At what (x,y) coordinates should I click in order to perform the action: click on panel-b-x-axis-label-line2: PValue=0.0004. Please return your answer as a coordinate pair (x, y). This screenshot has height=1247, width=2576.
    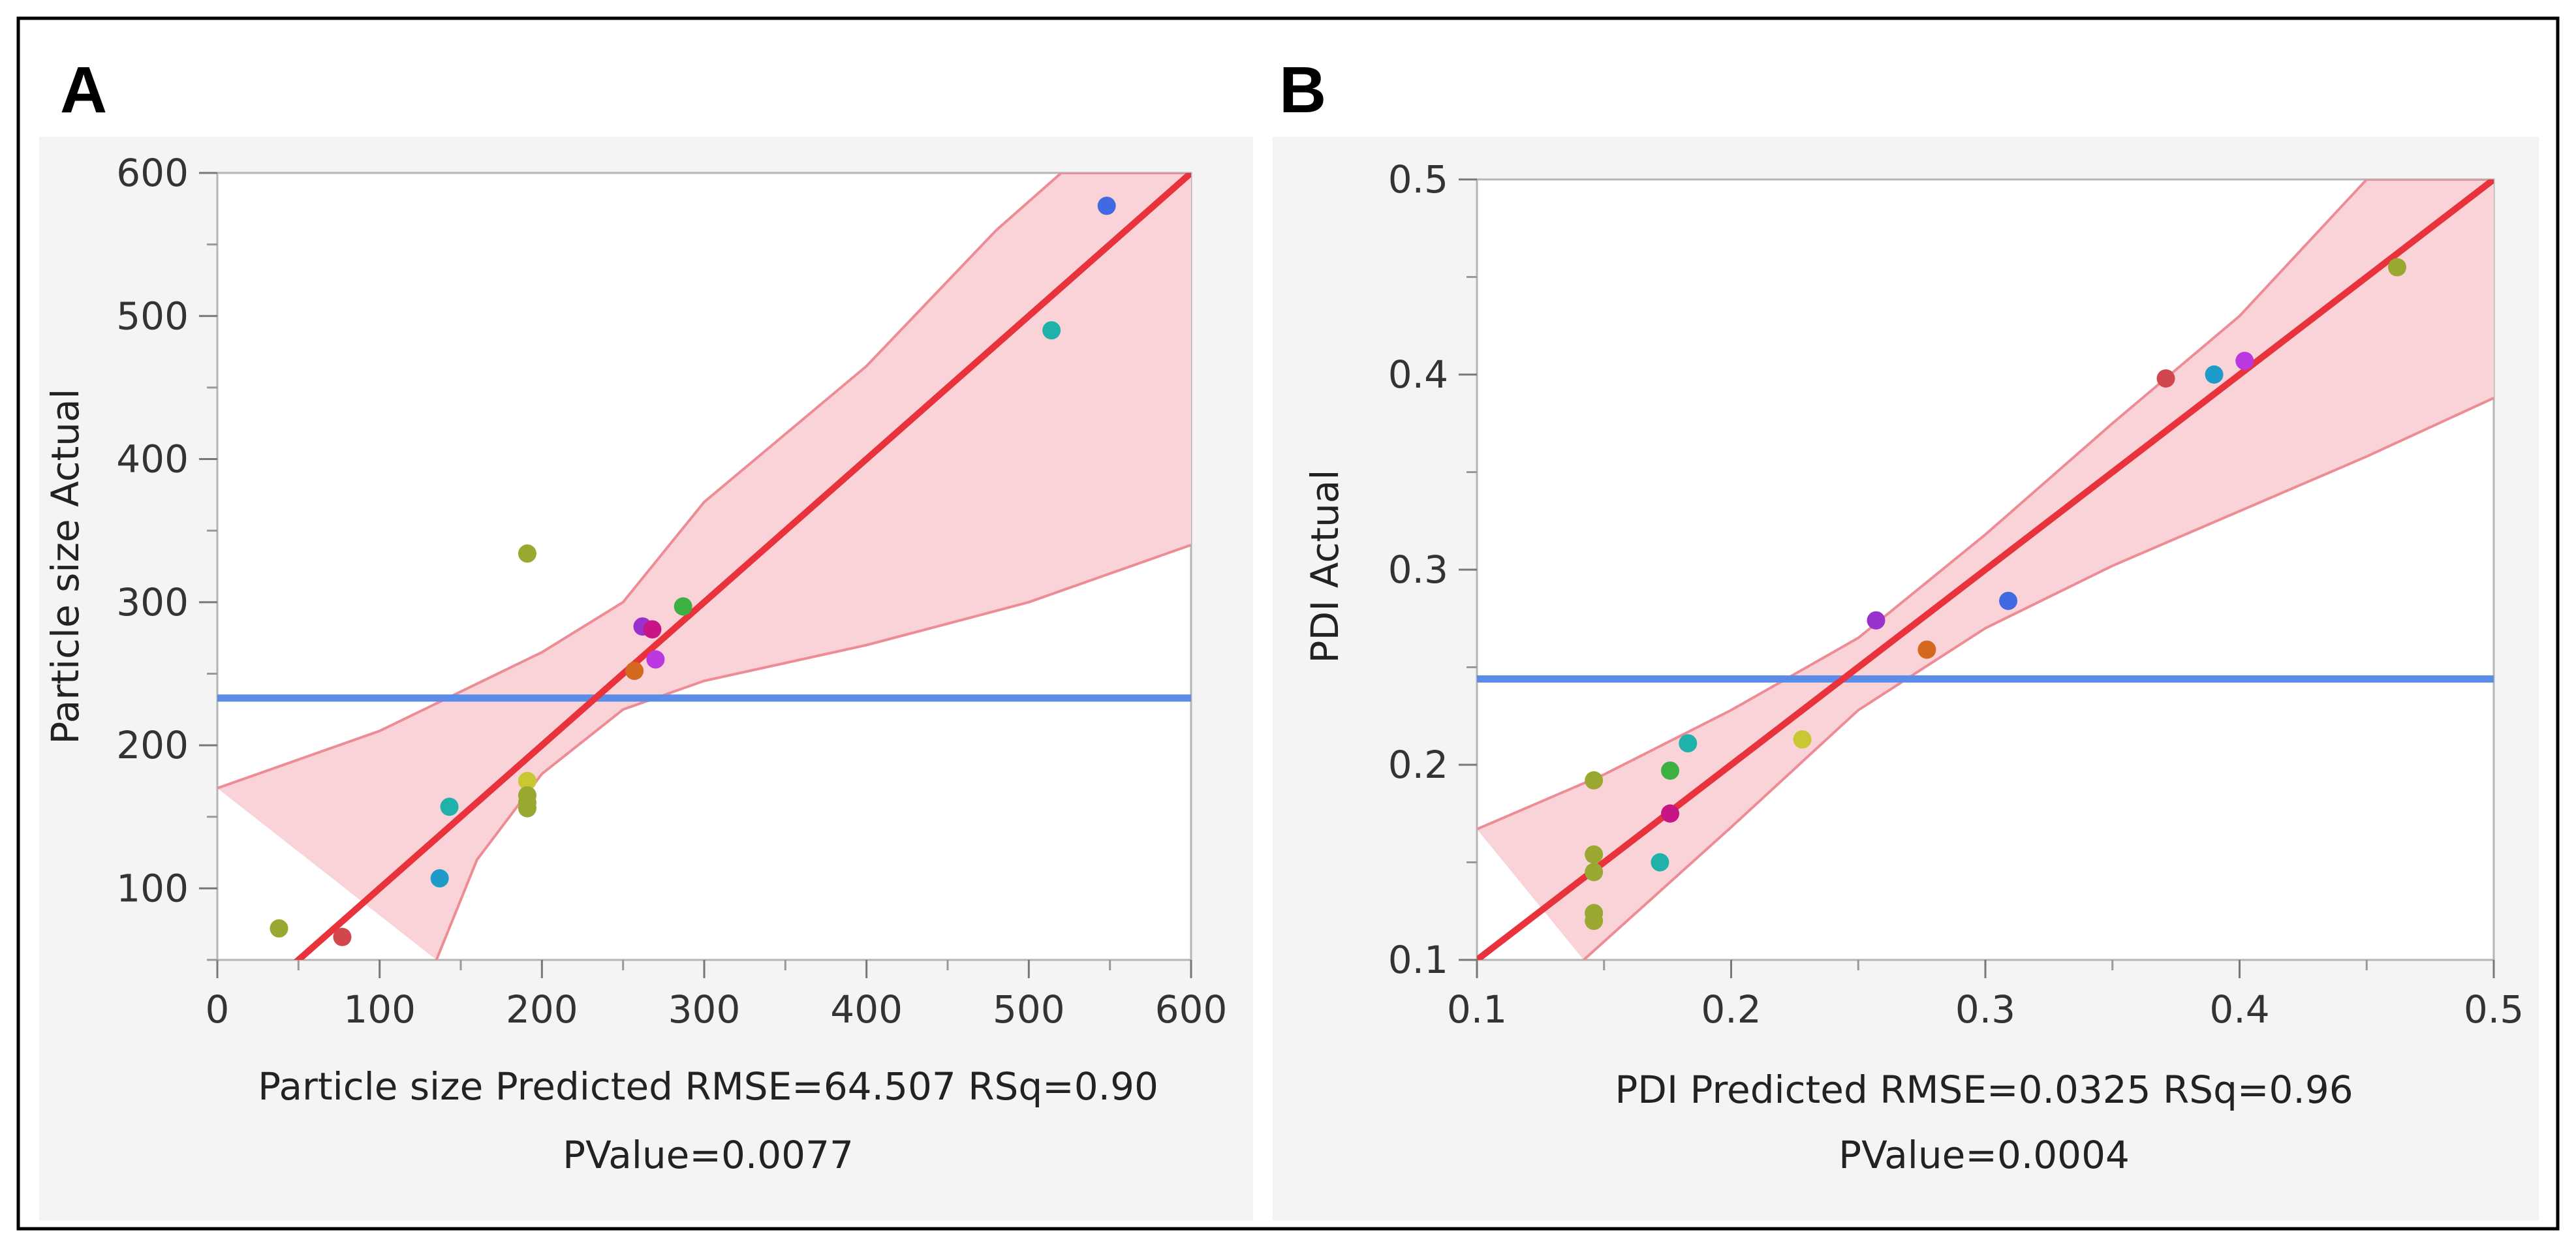
    Looking at the image, I should click on (1984, 1155).